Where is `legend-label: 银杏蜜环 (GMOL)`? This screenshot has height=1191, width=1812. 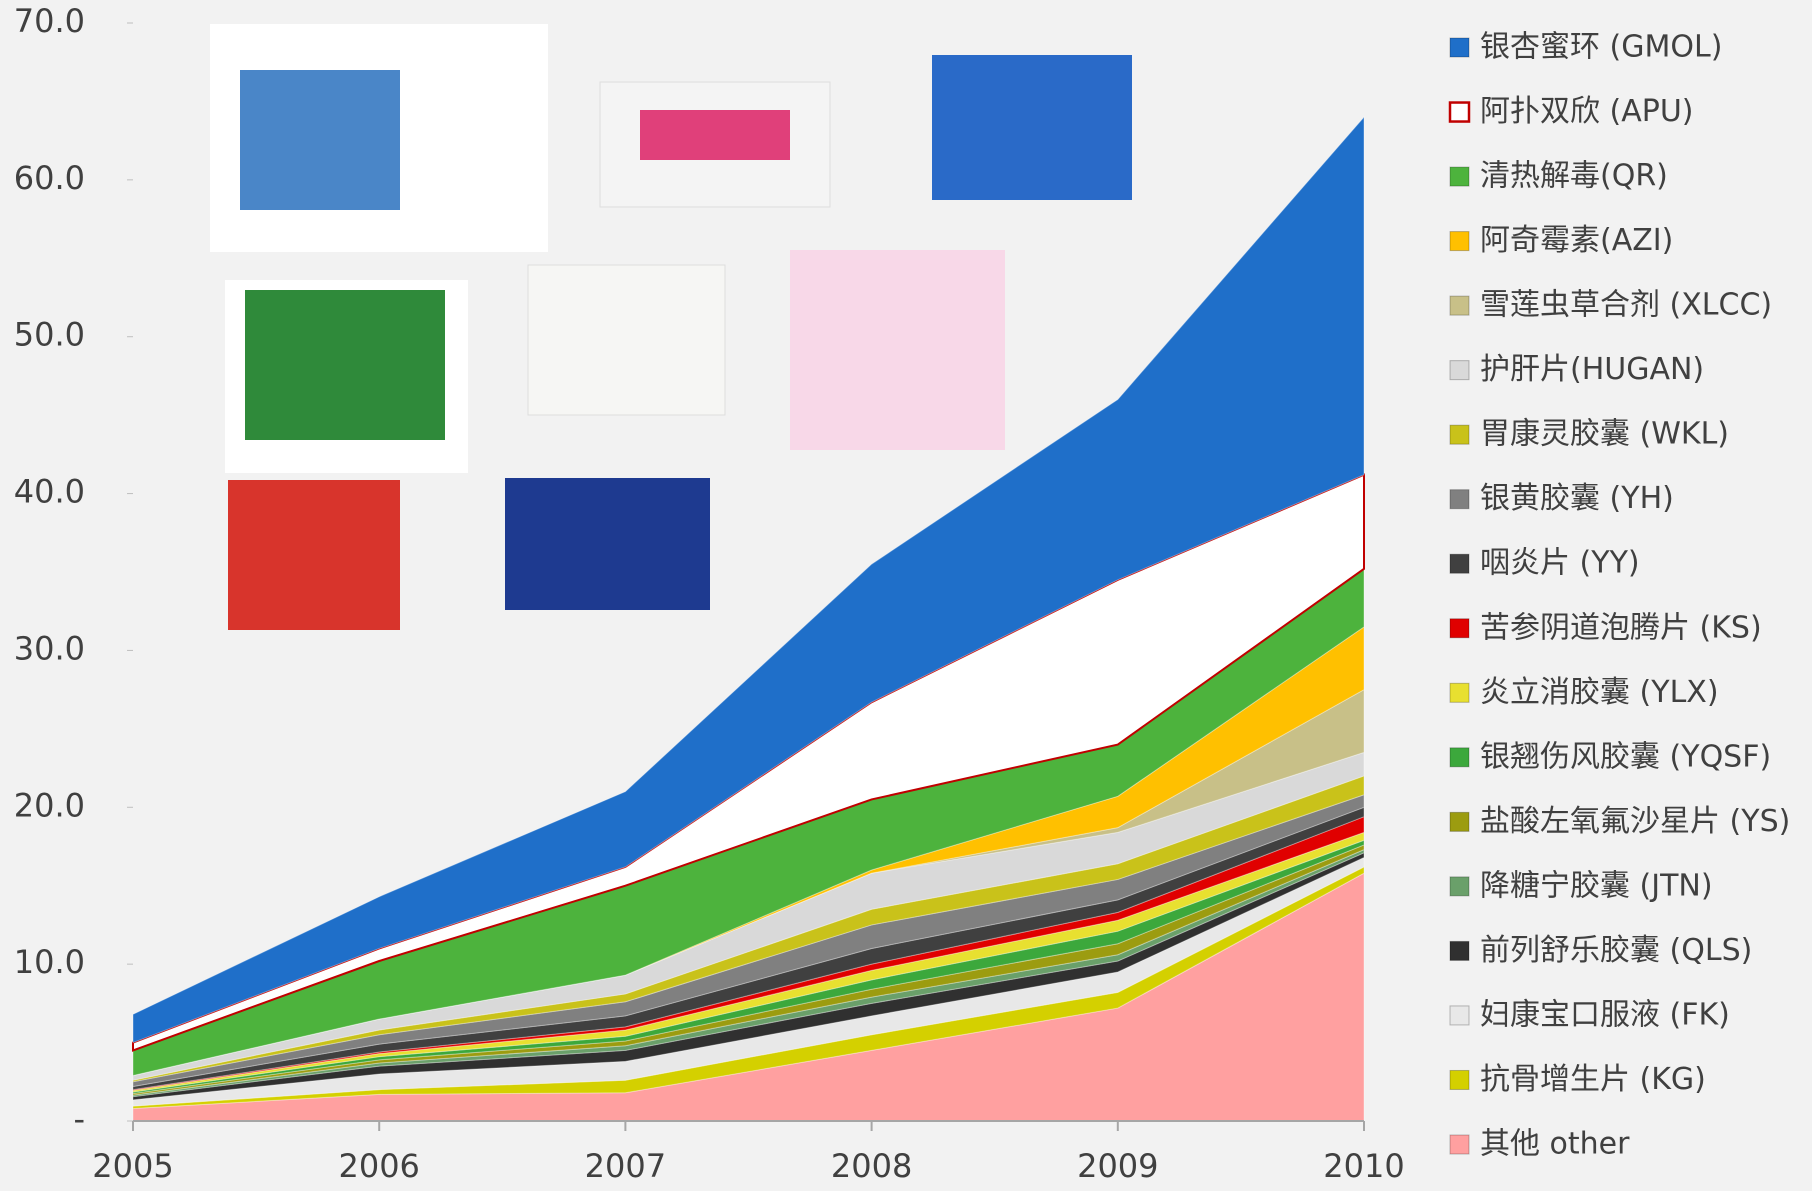
legend-label: 银杏蜜环 (GMOL) is located at coordinates (1601, 47).